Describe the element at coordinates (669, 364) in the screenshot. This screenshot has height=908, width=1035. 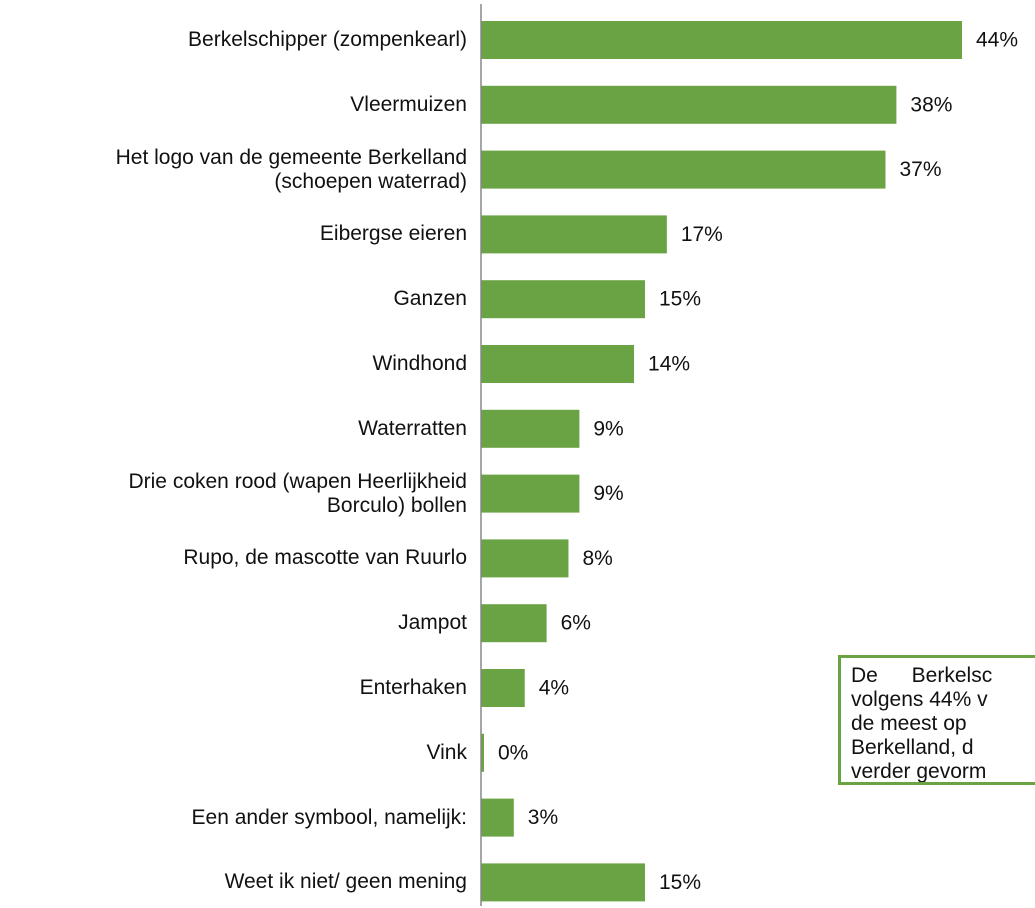
I see `value-label: 14%` at that location.